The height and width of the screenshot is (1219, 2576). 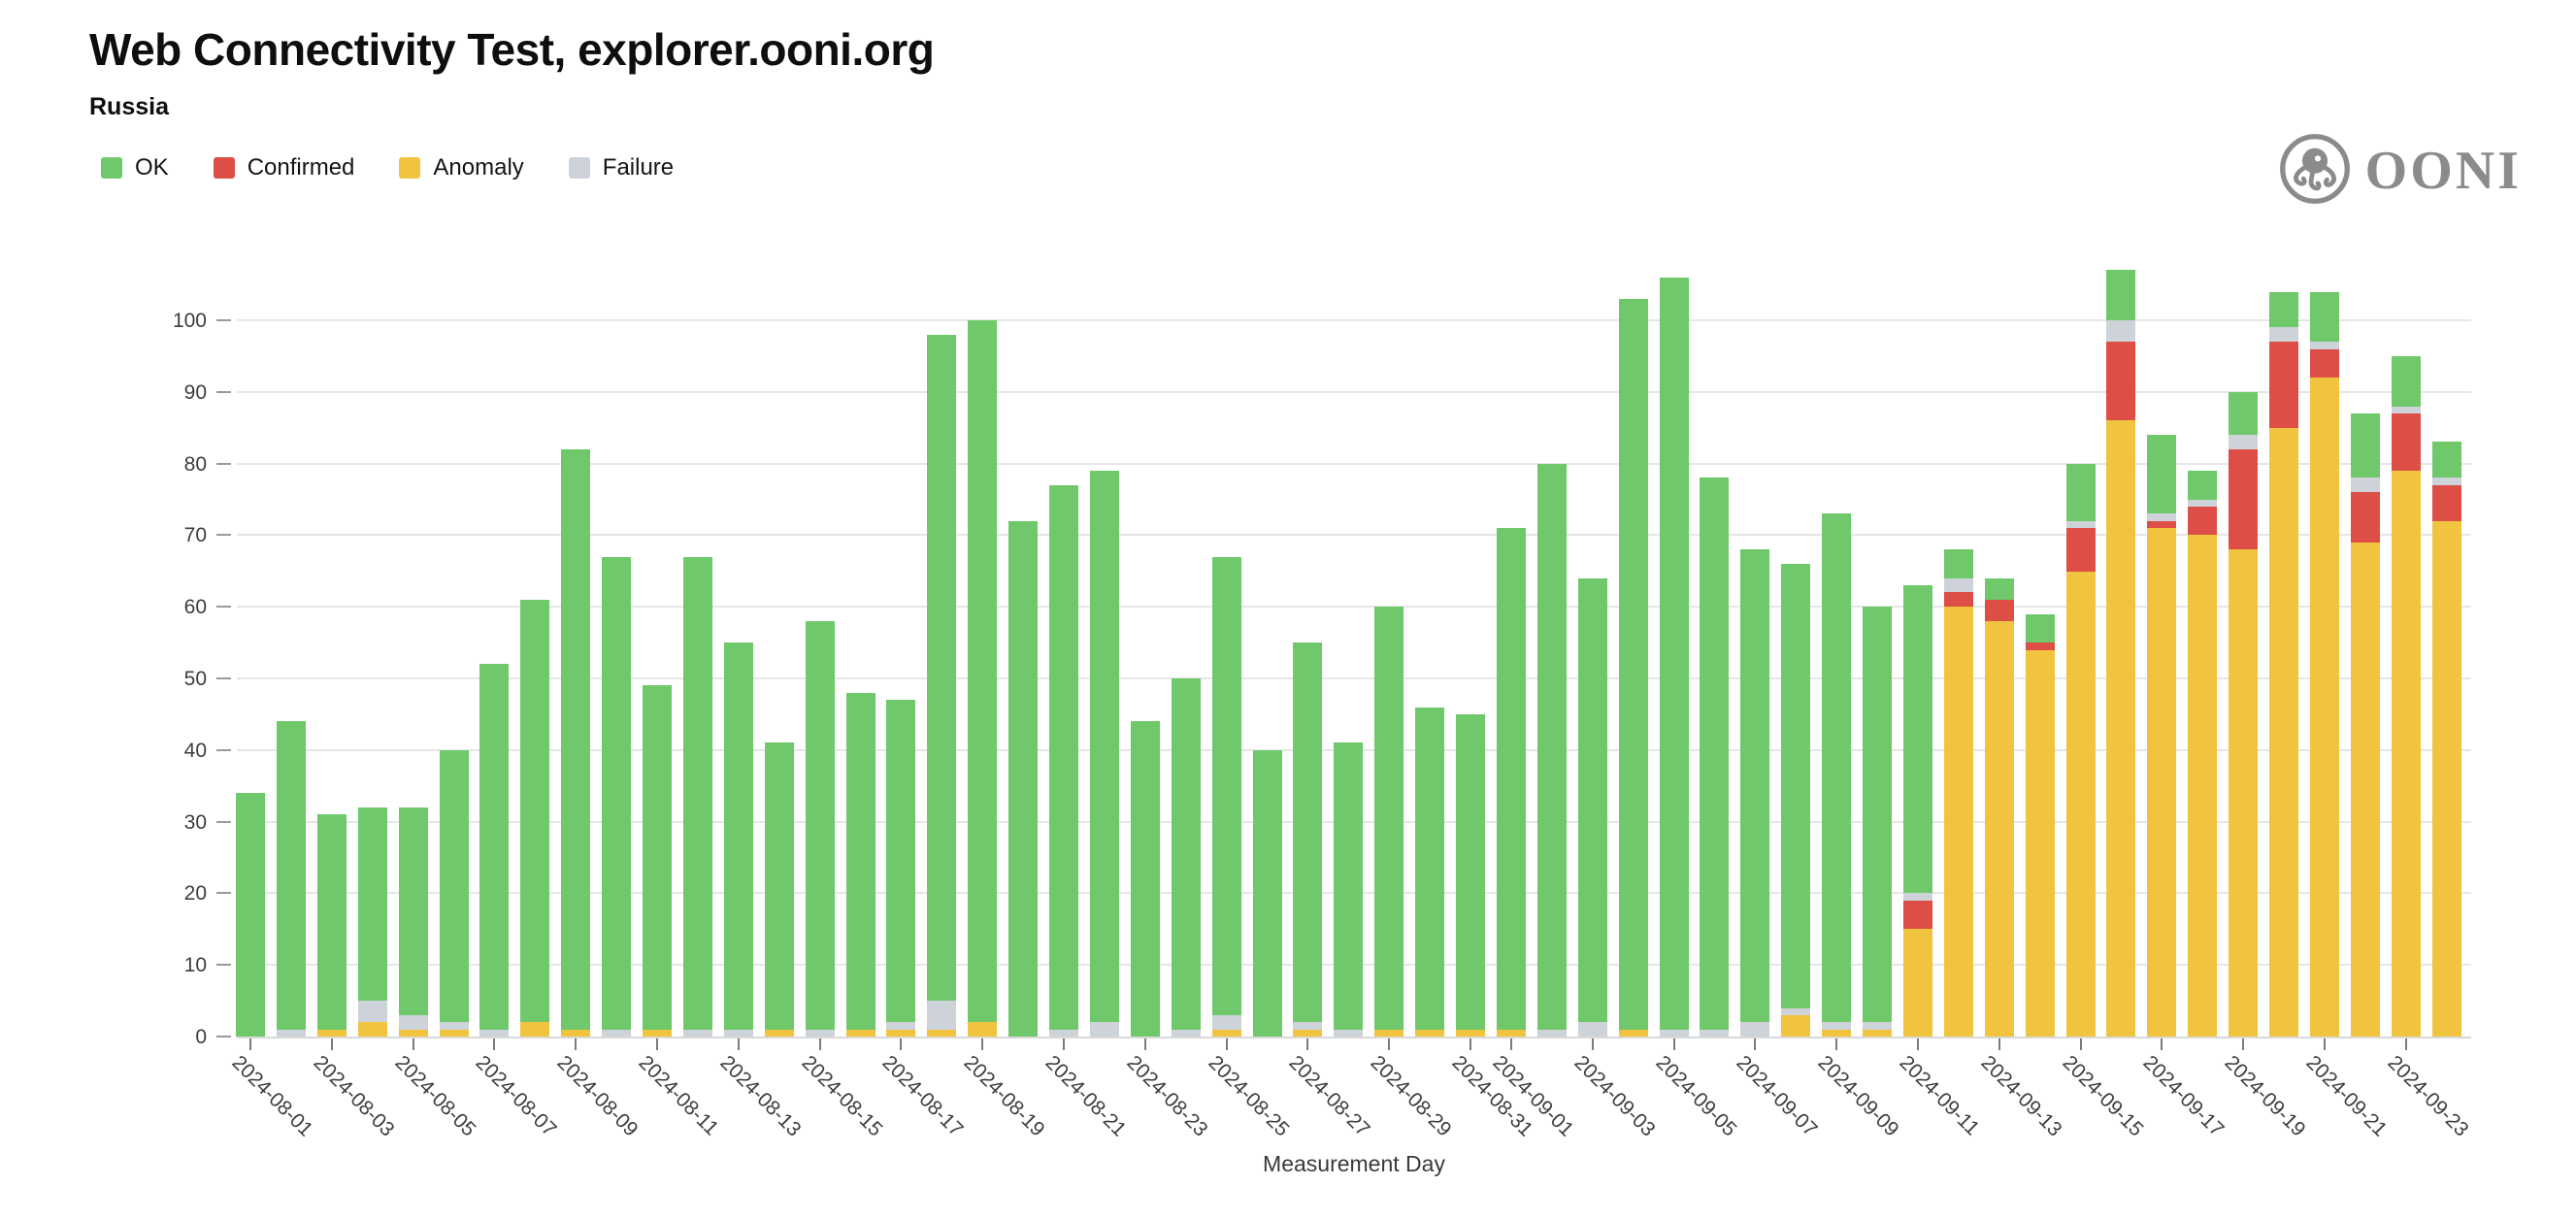 What do you see at coordinates (283, 168) in the screenshot?
I see `legend-item-confirmed: Confirmed` at bounding box center [283, 168].